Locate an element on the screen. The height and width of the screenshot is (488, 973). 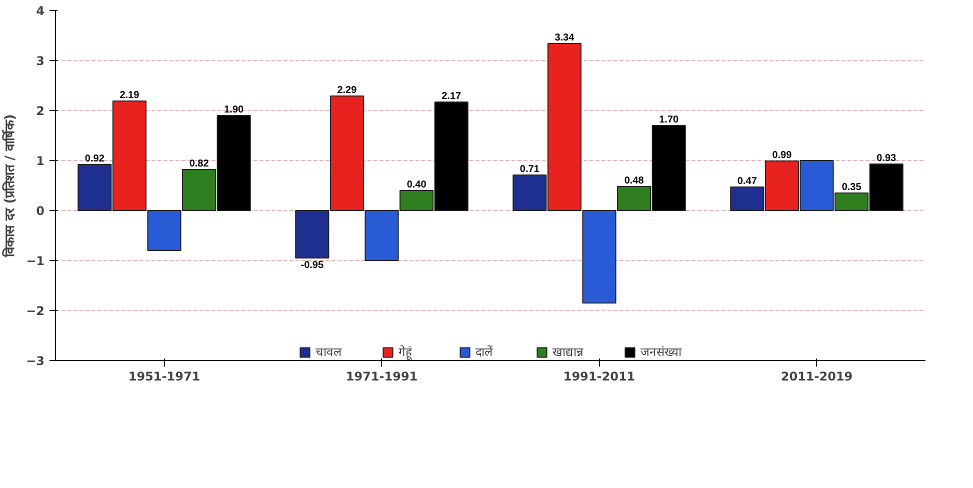
data-label: 2.29 is located at coordinates (347, 90).